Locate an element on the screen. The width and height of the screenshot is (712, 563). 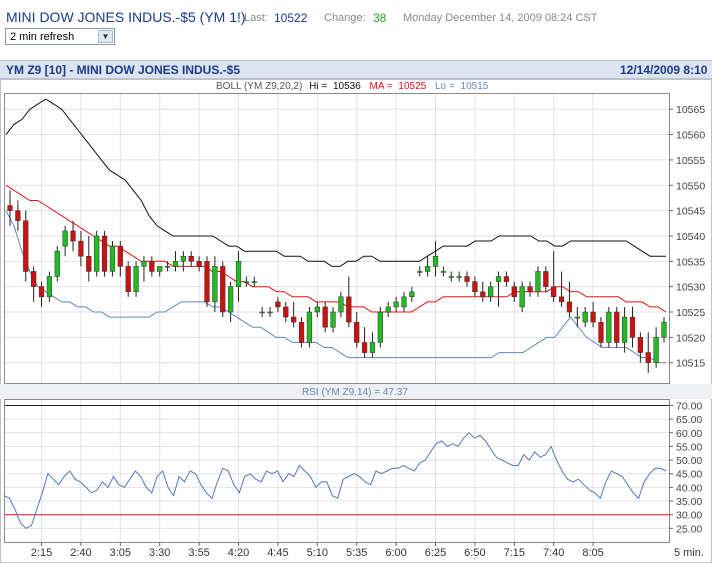
time-tick-label-1: 2:40 is located at coordinates (80, 553).